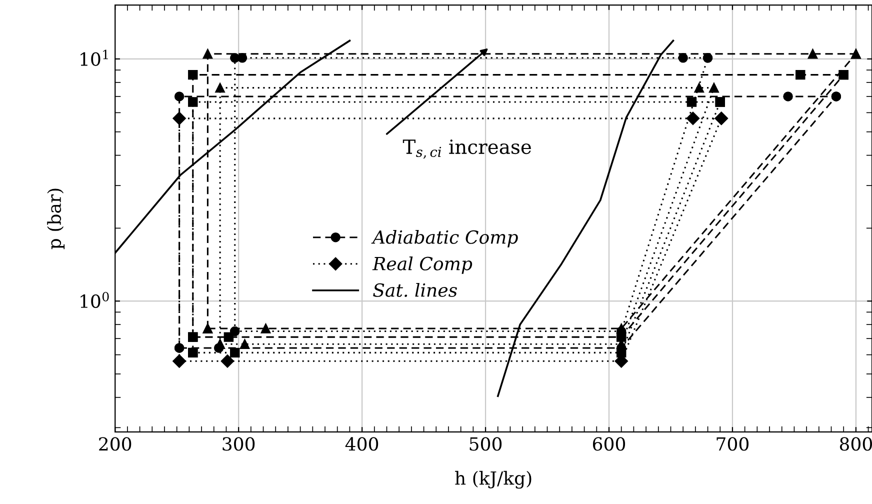 This screenshot has height=504, width=872. Describe the element at coordinates (115, 444) in the screenshot. I see `x-tick-label: 200` at that location.